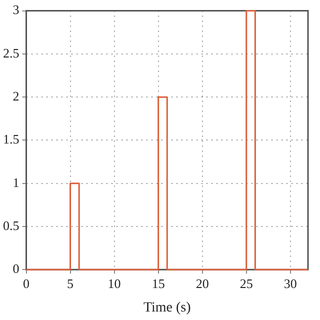 The image size is (320, 320). What do you see at coordinates (114, 283) in the screenshot?
I see `x-tick-label: 10` at bounding box center [114, 283].